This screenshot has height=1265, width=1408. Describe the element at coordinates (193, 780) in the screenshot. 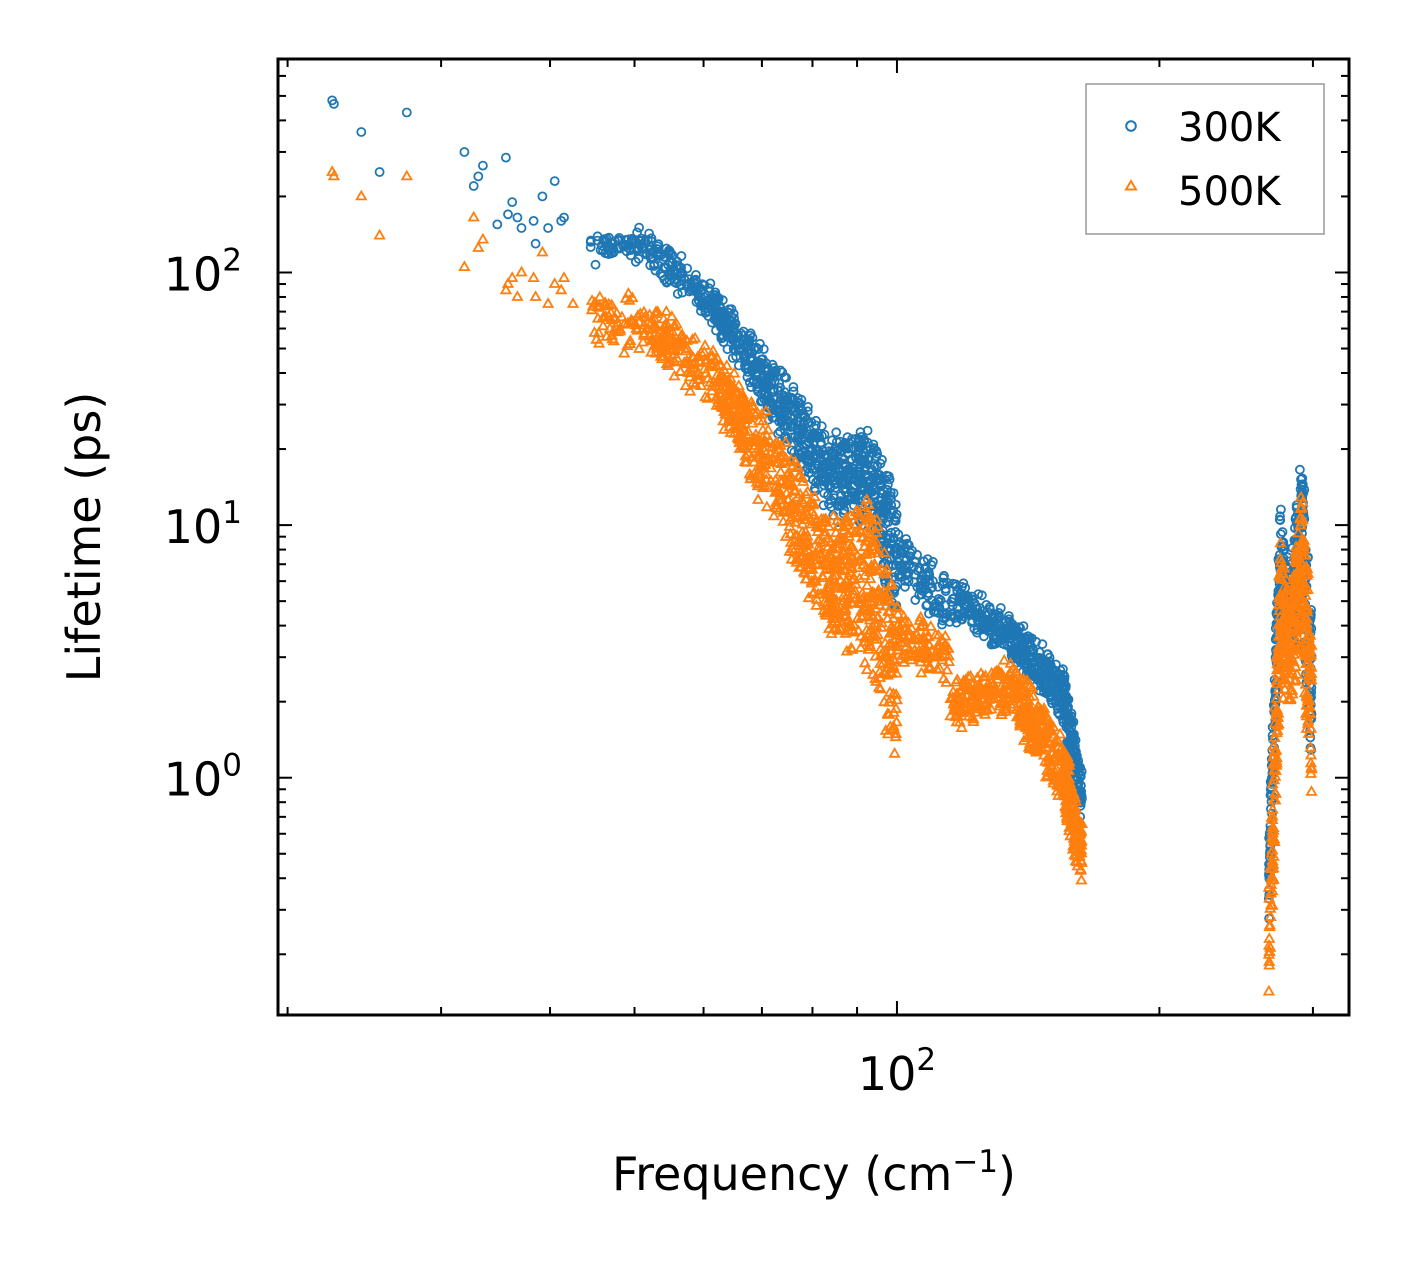

I see `y-tick-label-base: 10` at that location.